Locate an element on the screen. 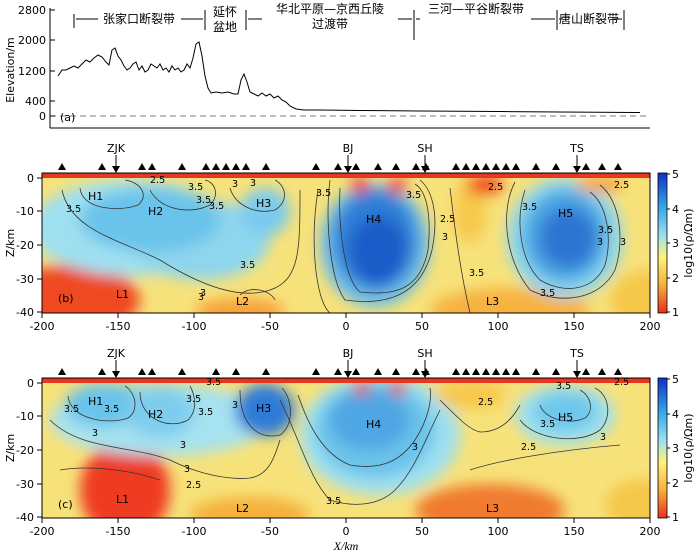 This screenshot has height=555, width=700. panel-c-z-ticks: 0 -10 -20 -30 -40 is located at coordinates (29, 450).